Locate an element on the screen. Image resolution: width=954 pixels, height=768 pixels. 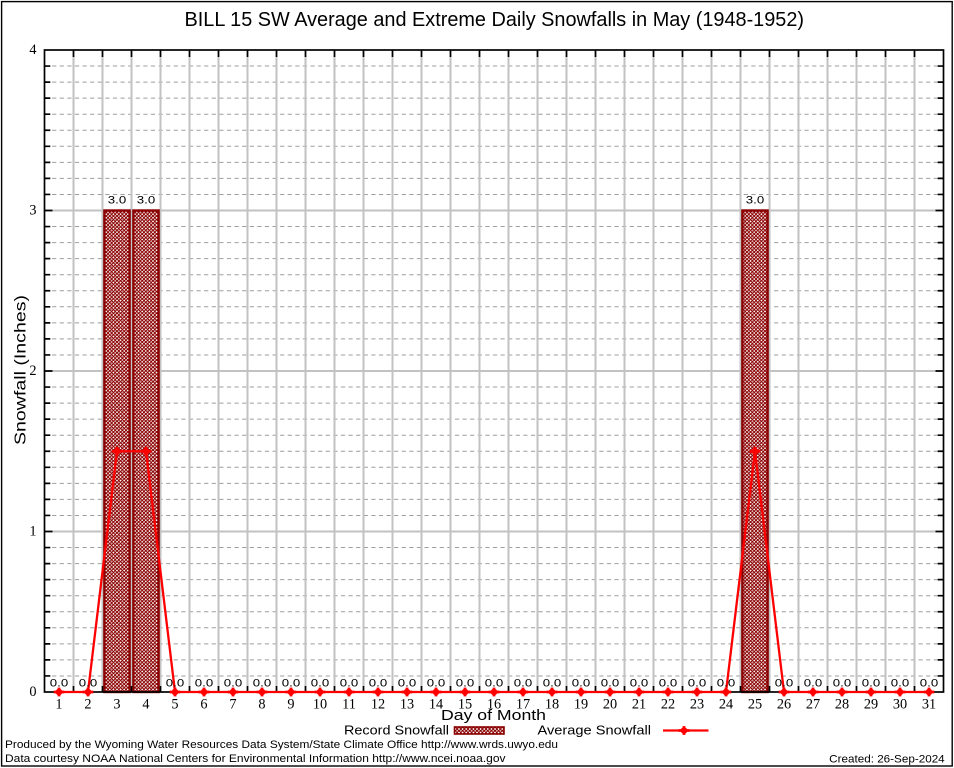
svg-text: 27 is located at coordinates (813, 705).